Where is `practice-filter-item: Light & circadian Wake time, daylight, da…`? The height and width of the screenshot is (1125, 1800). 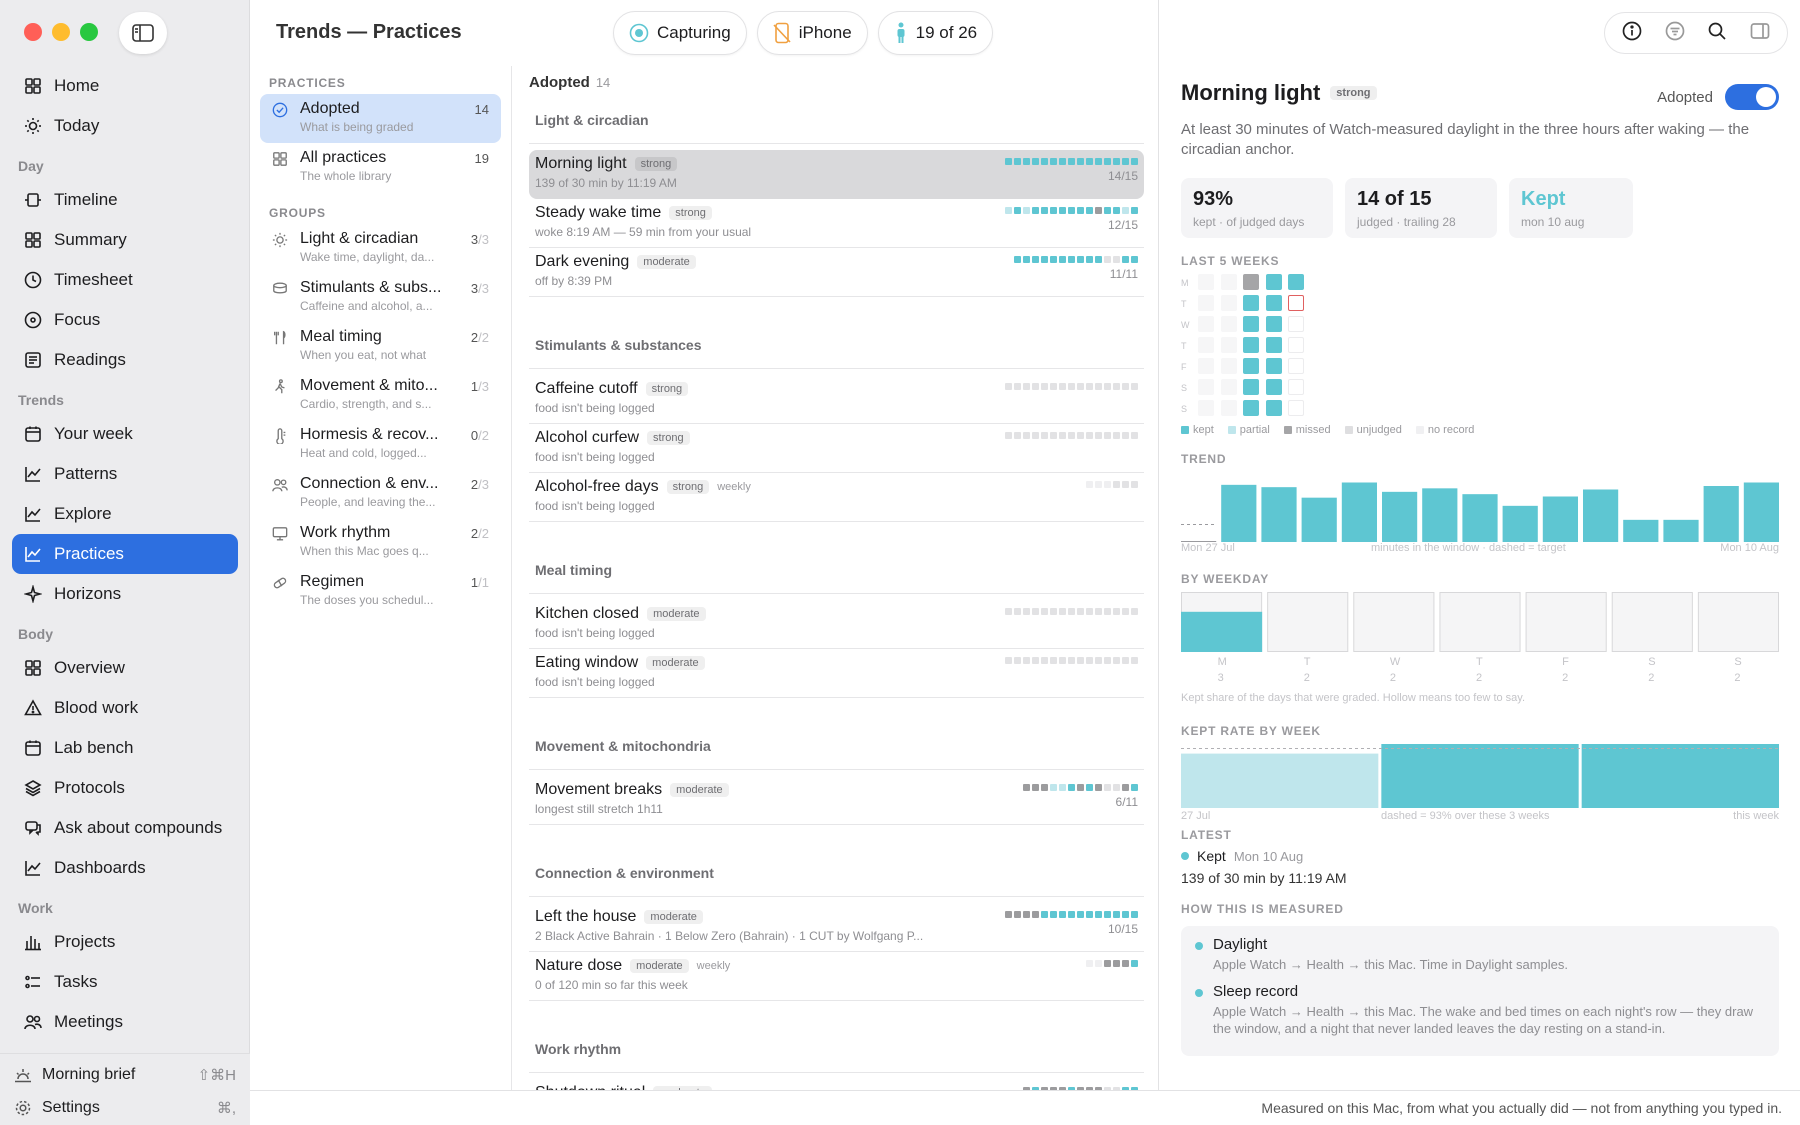
practice-filter-item: Light & circadian Wake time, daylight, da… is located at coordinates (380, 248).